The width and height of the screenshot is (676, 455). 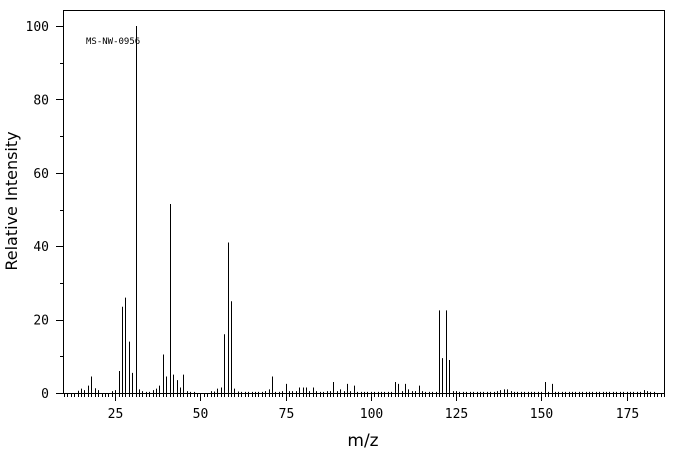 I want to click on x-tick-label: 100, so click(x=371, y=414).